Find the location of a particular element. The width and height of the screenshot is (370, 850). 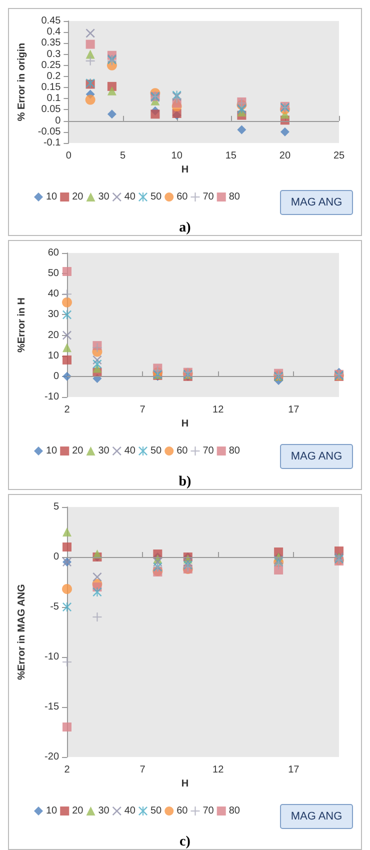

y-tick-label: 10 is located at coordinates (54, 356).